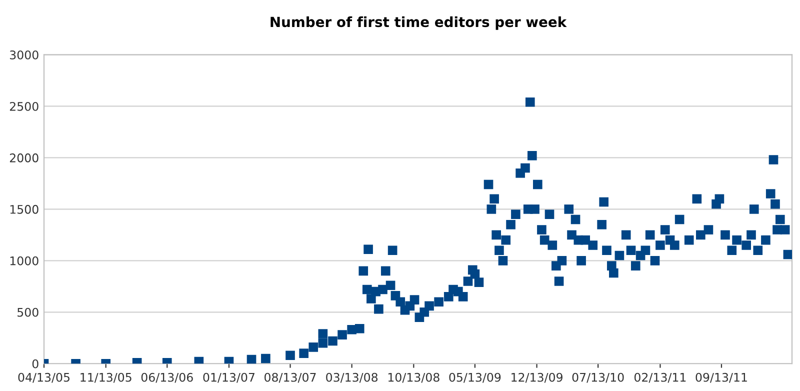 This screenshot has width=800, height=391. I want to click on x-tick-label: 02/13/11, so click(660, 377).